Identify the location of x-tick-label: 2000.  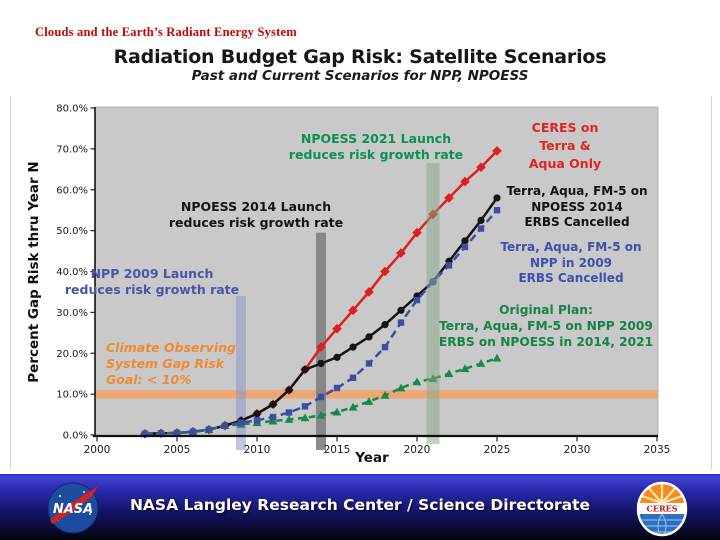
(97, 450).